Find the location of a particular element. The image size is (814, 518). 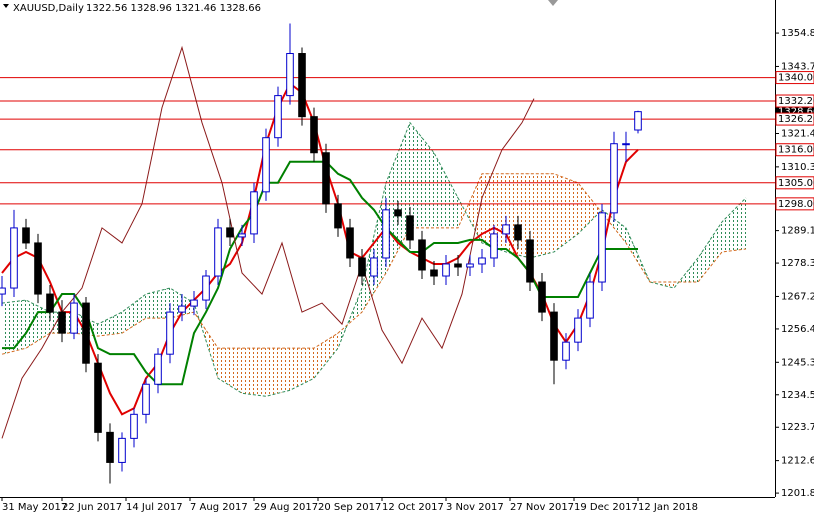

chart-title: XAUUSD,Daily is located at coordinates (48, 8).